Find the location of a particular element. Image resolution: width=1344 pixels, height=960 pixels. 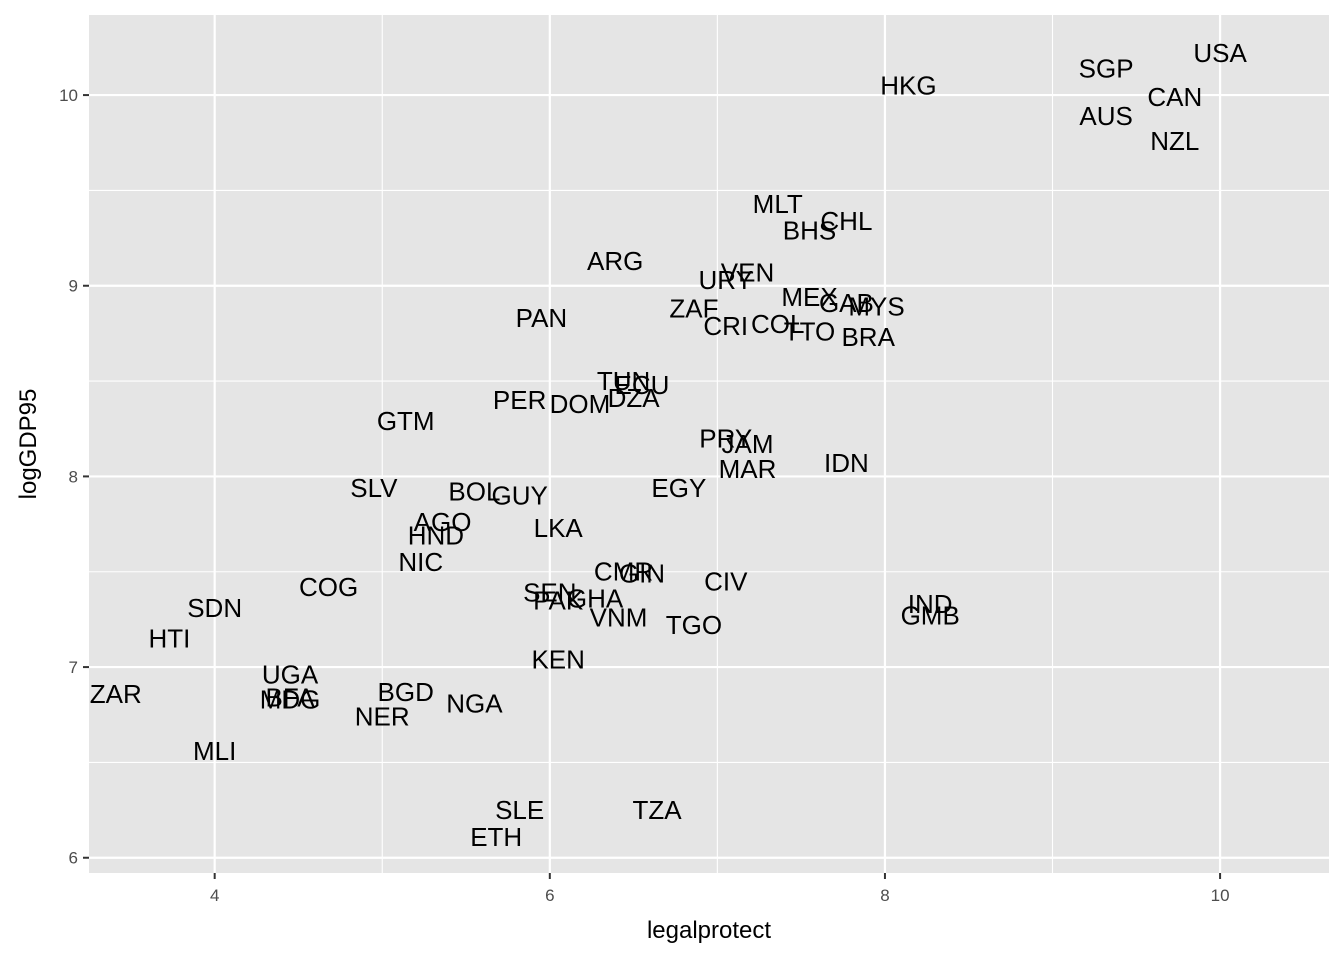

point-label-gha: GHA is located at coordinates (595, 598).